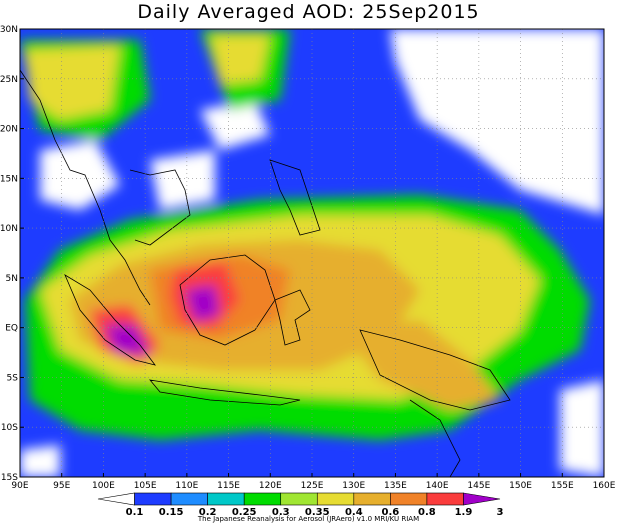  Describe the element at coordinates (9, 478) in the screenshot. I see `lat-tick-label: 15S` at that location.